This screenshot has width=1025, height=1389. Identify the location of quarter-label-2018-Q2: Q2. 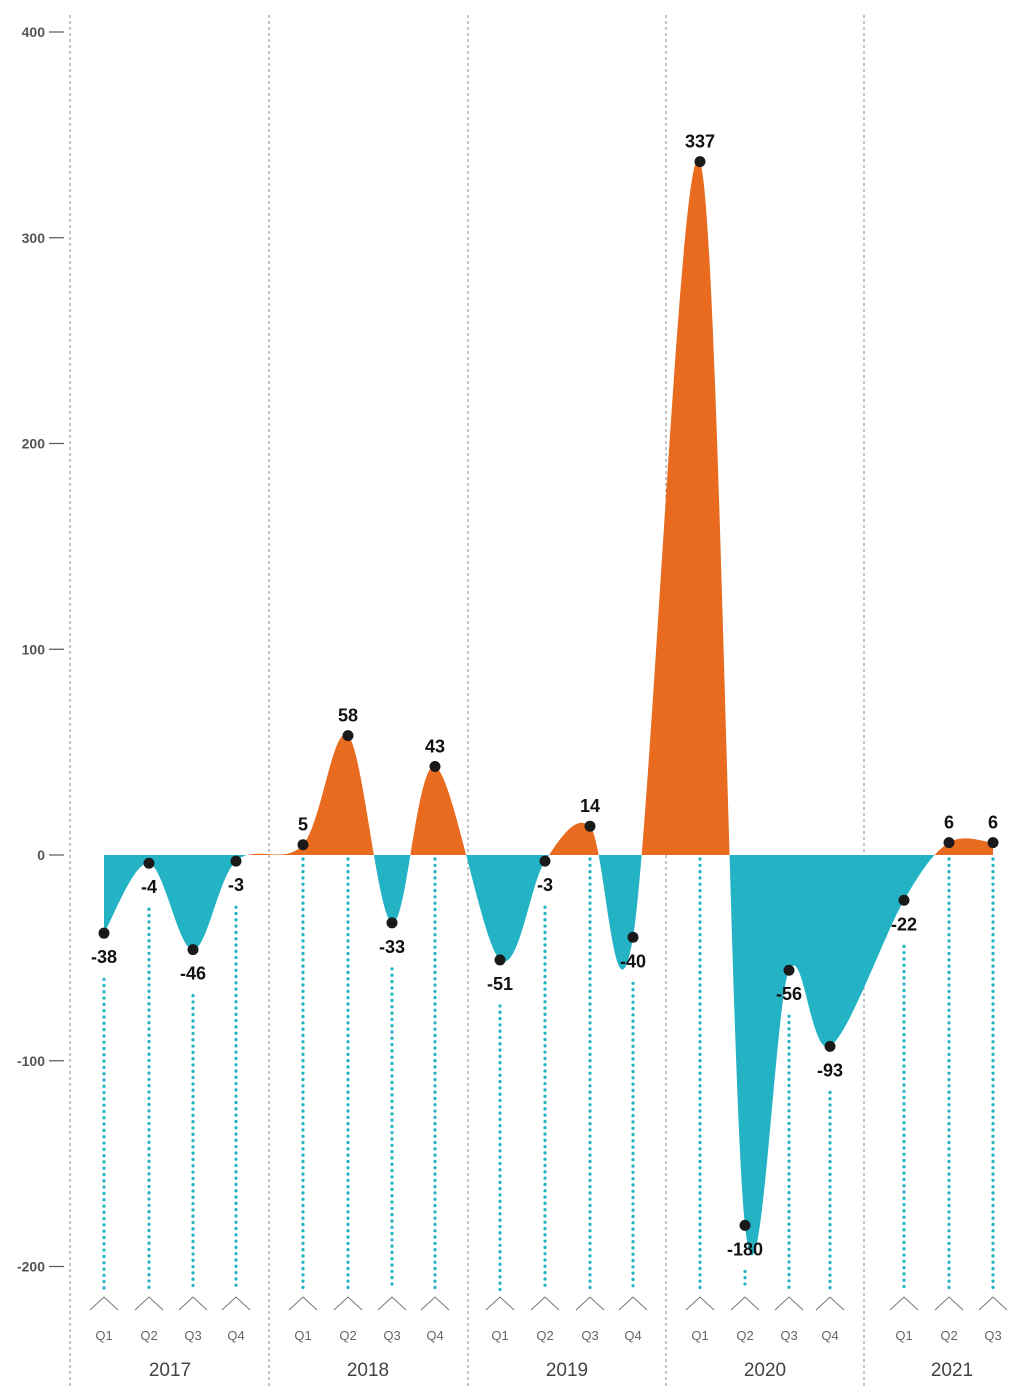
(347, 1335).